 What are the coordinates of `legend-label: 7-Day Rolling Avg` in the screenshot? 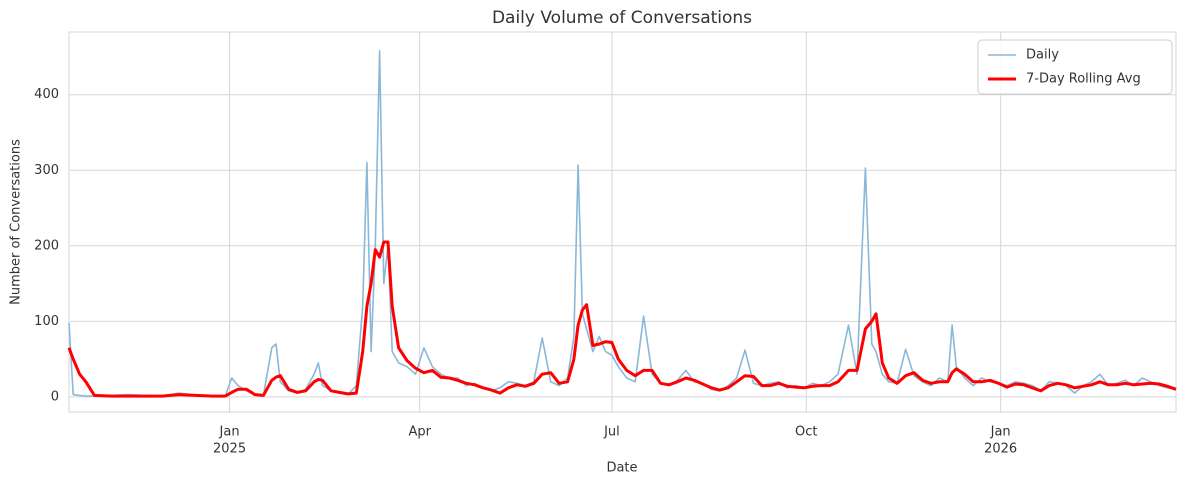 It's located at (1083, 79).